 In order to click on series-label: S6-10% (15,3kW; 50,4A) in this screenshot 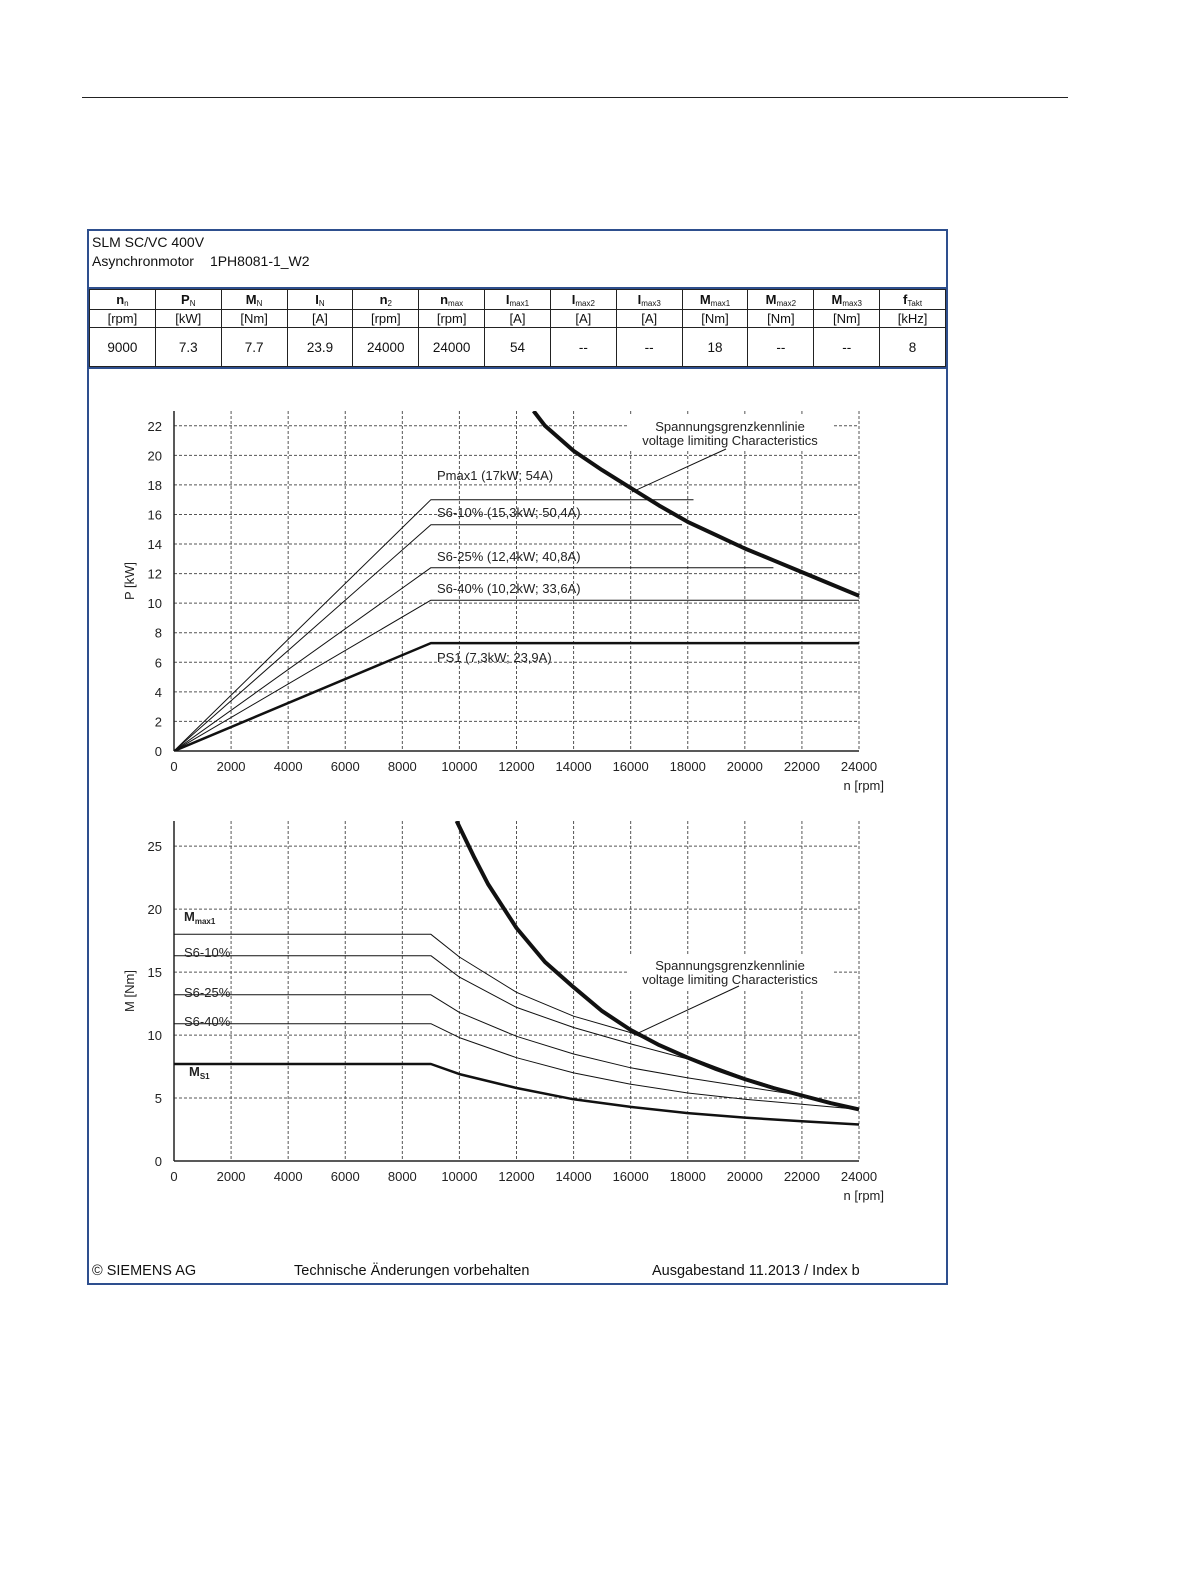, I will do `click(509, 512)`.